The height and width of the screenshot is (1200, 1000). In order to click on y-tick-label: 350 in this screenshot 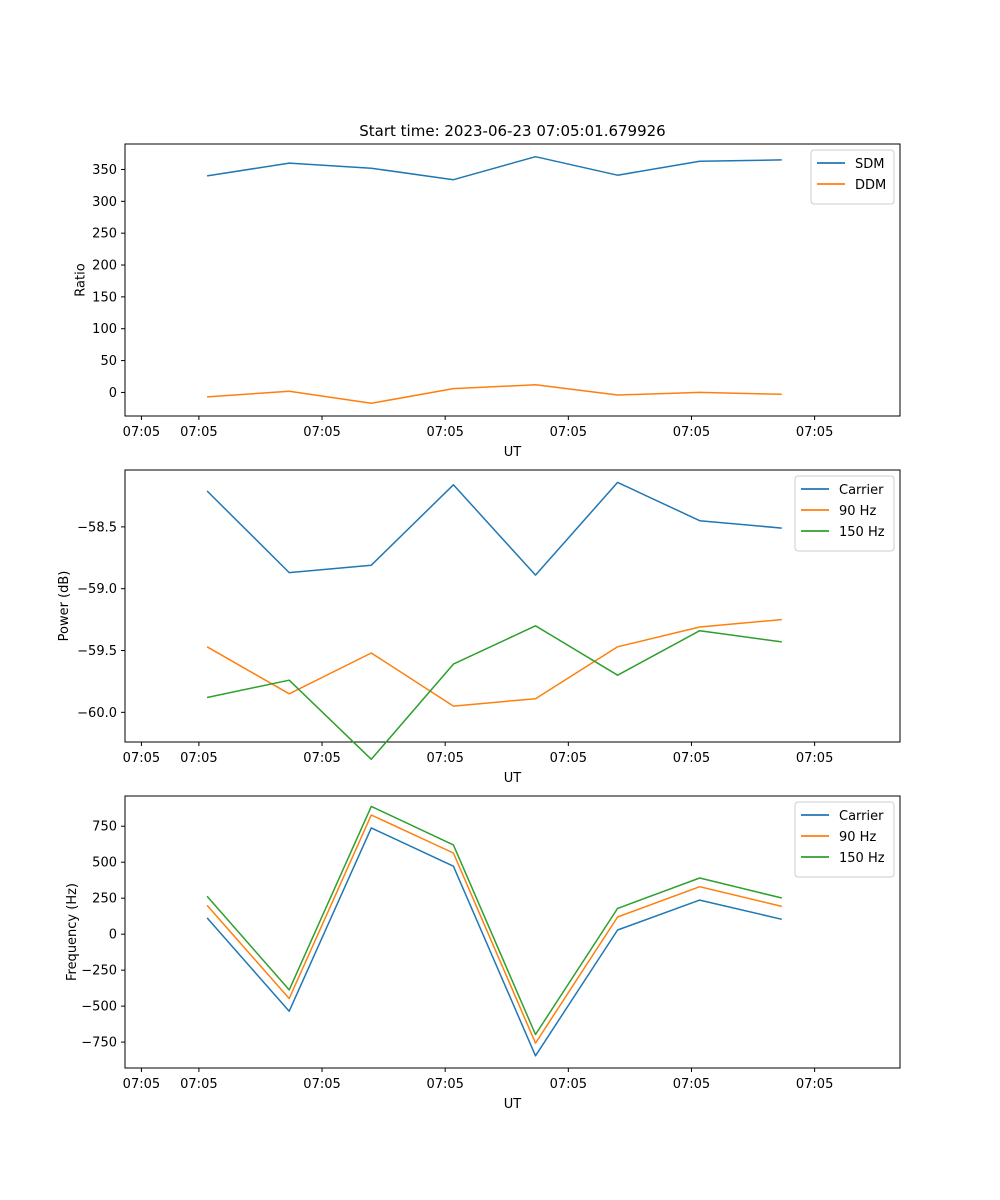, I will do `click(104, 170)`.